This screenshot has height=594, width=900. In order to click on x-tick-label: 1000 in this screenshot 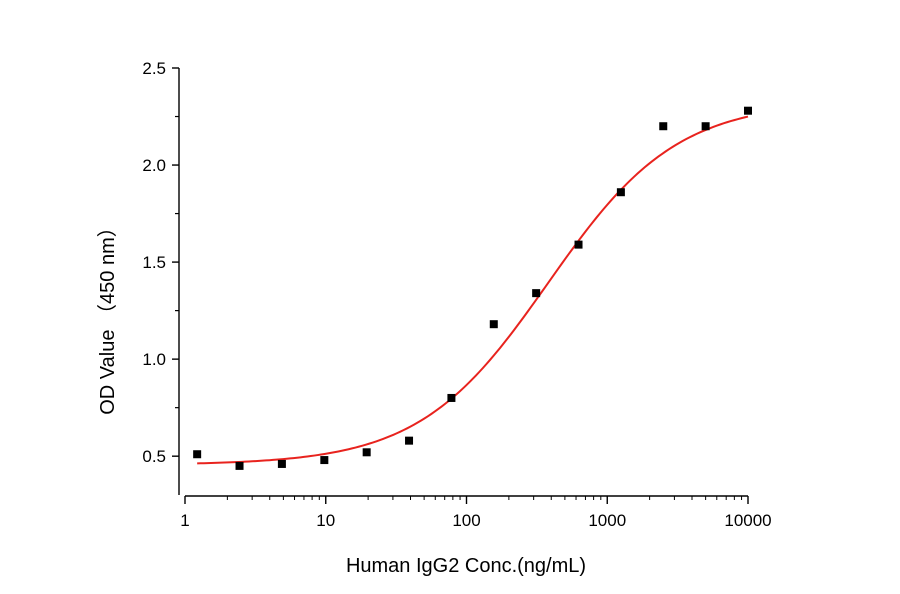, I will do `click(607, 520)`.